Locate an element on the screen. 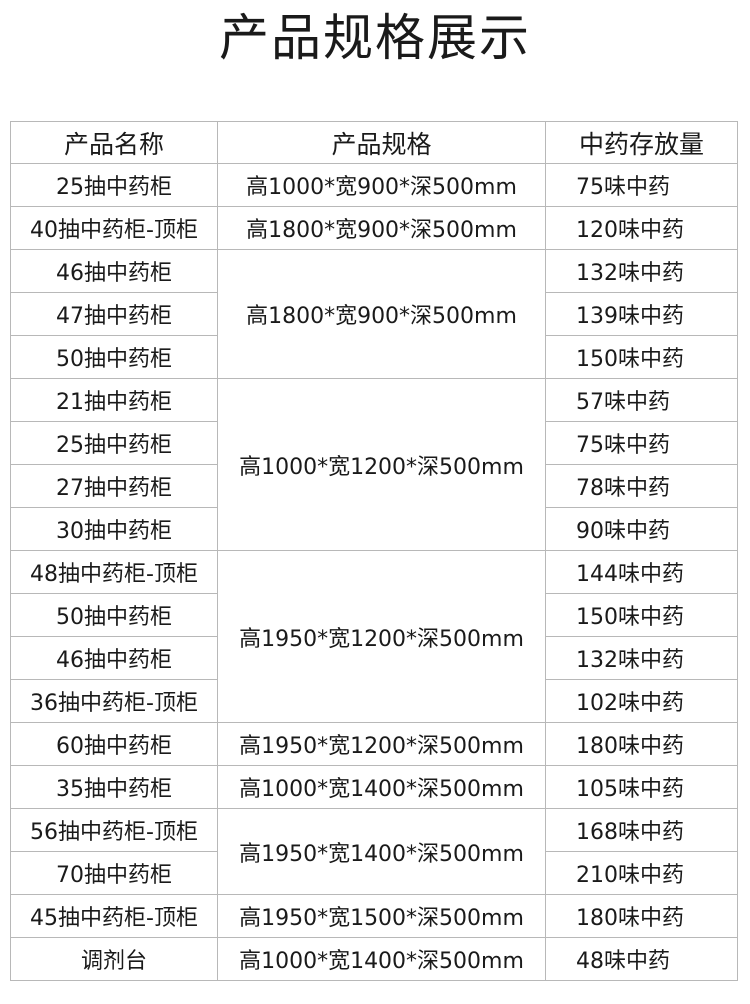  table-row: 46抽中药柜 高1800*宽900*深500mm 132味中药 is located at coordinates (374, 314).